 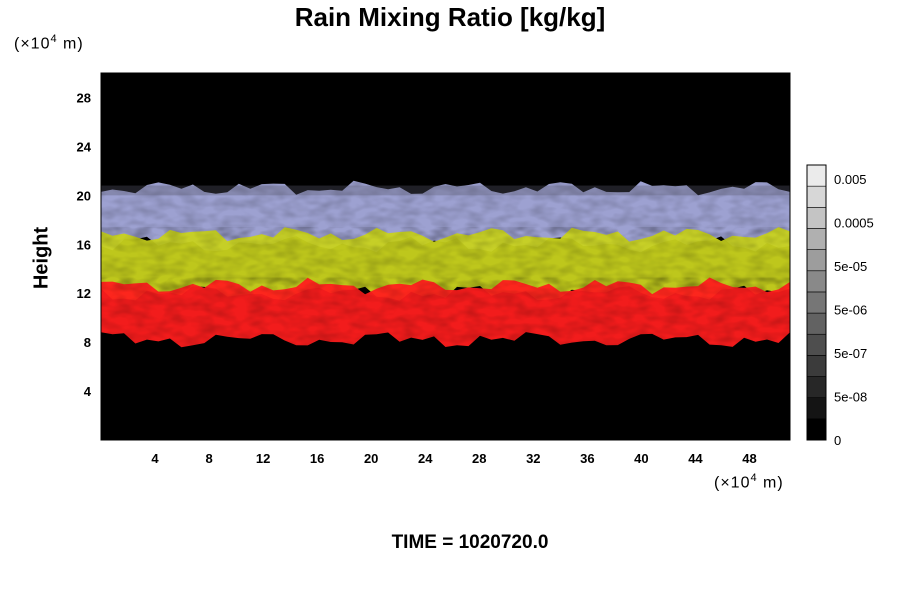 I want to click on x-tick-label: 40, so click(x=641, y=458).